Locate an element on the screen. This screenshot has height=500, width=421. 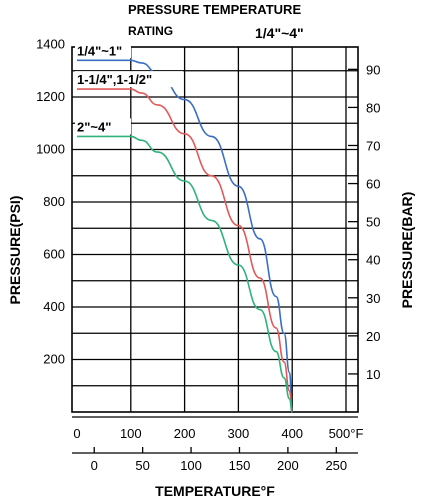
x-top-tick-label: 500°F is located at coordinates (346, 433).